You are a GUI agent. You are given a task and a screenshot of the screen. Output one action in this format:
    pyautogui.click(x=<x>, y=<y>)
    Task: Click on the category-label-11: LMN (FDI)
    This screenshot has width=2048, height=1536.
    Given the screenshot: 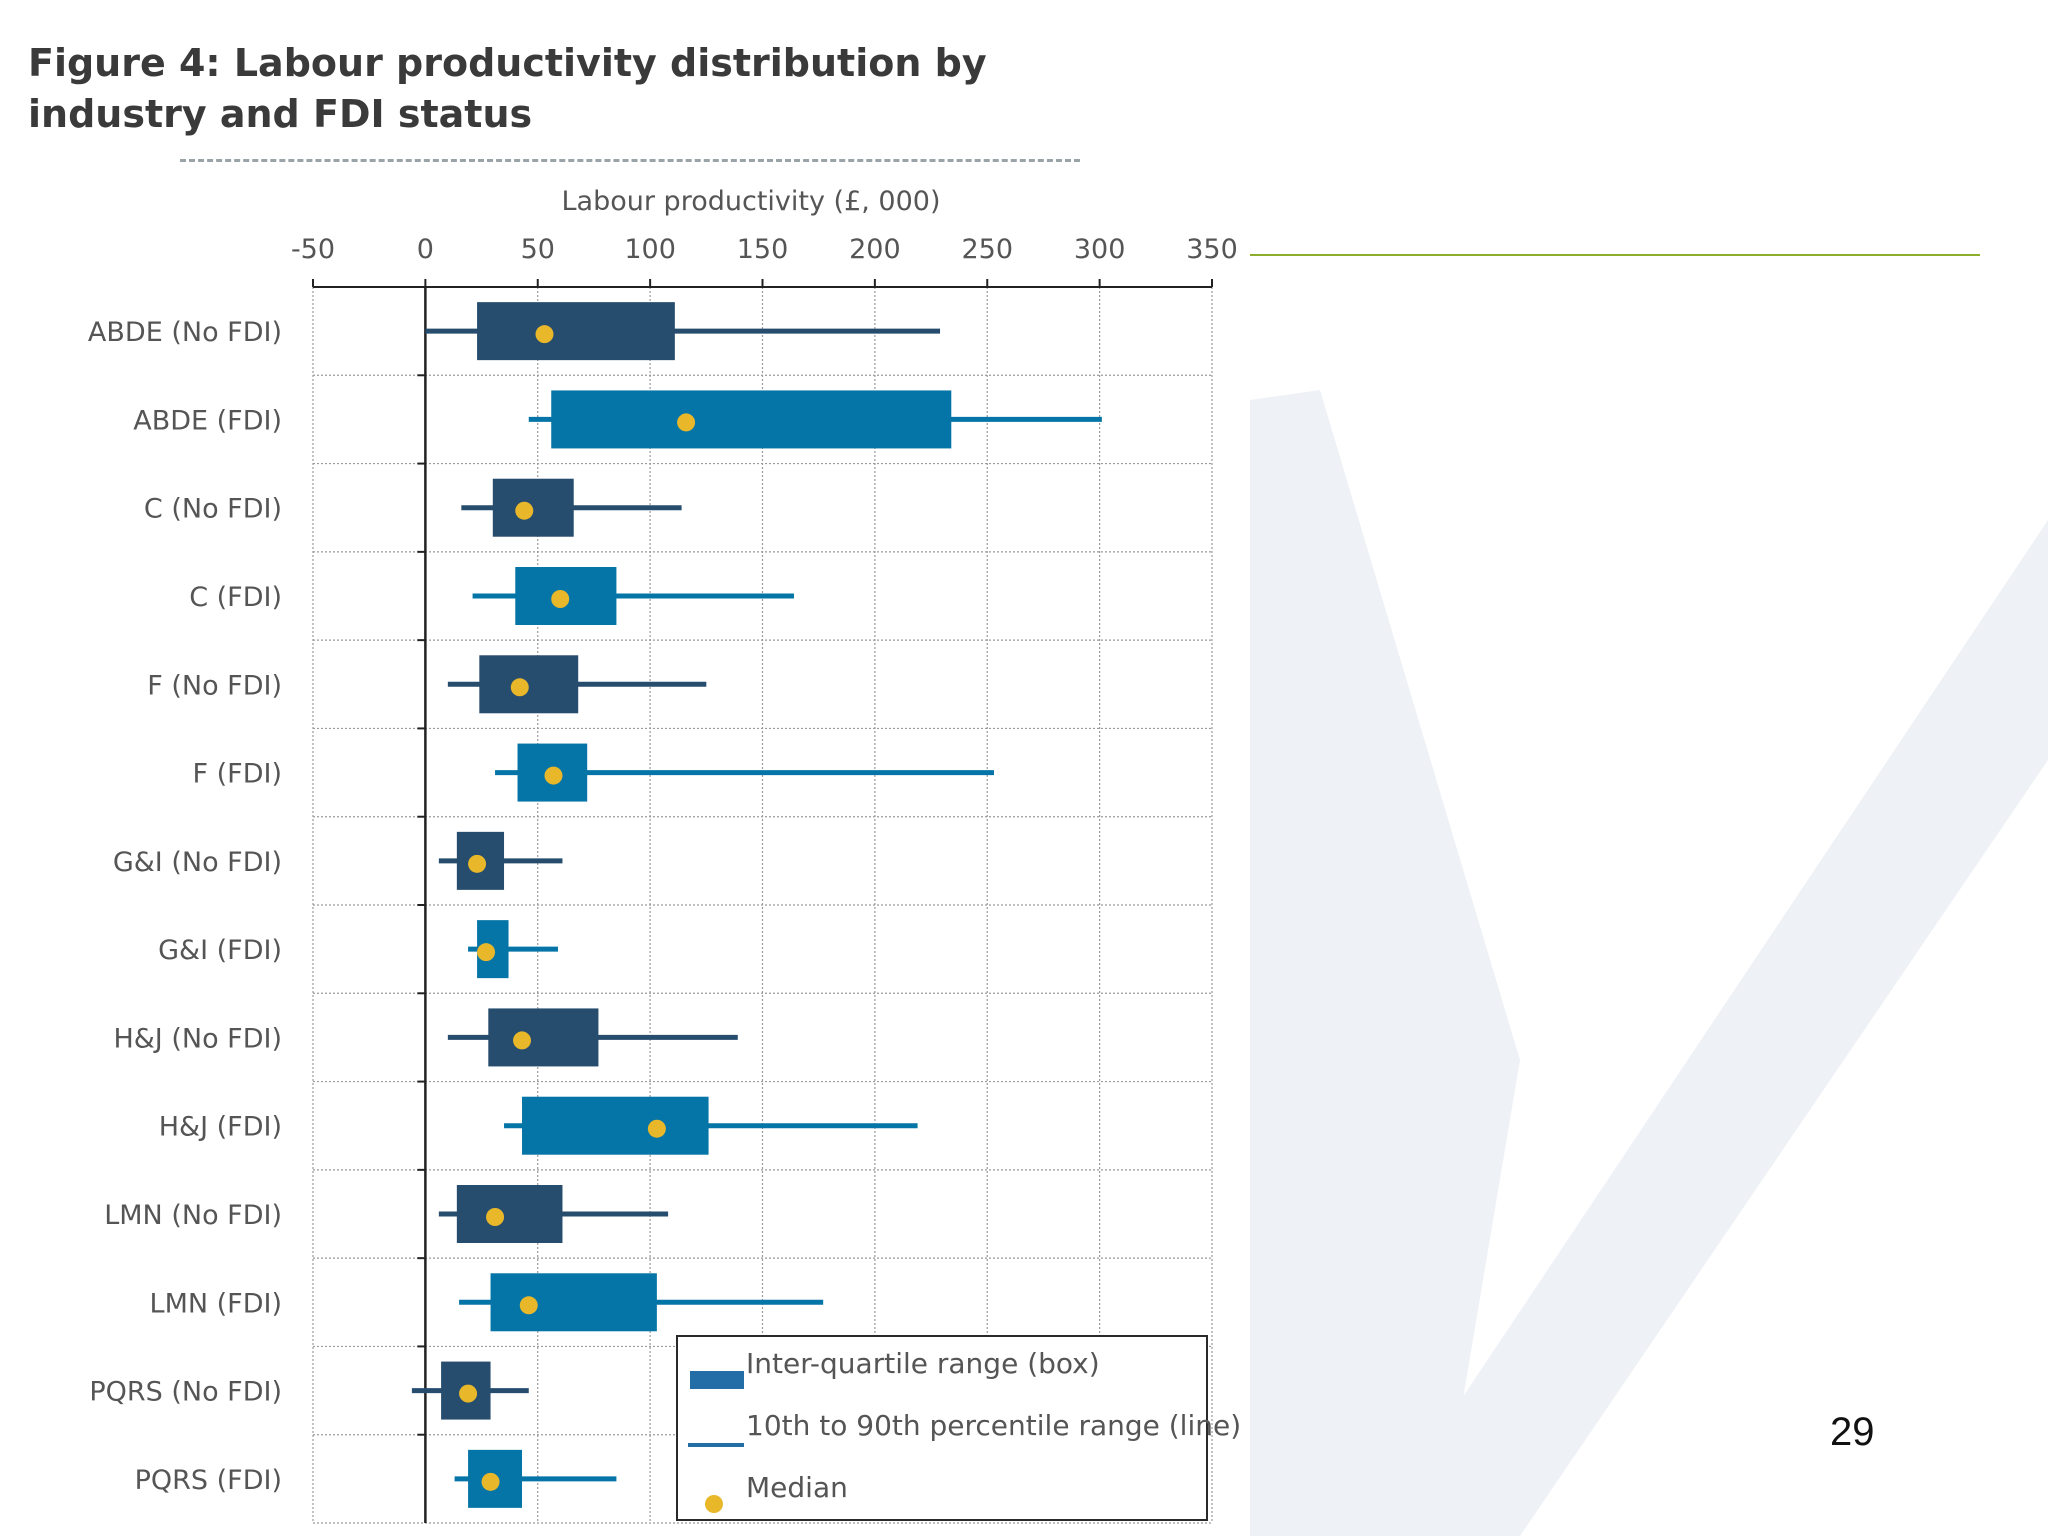 What is the action you would take?
    pyautogui.click(x=216, y=1303)
    